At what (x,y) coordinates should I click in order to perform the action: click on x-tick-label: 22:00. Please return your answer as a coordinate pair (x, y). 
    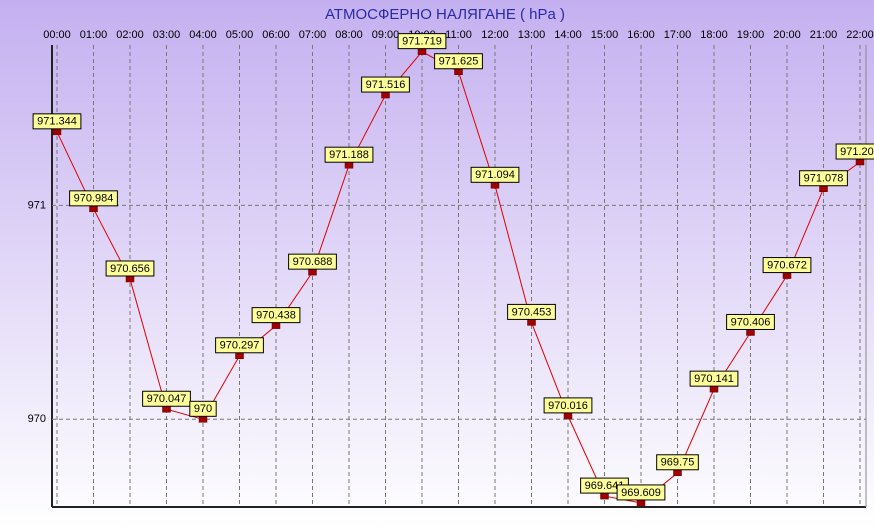
    Looking at the image, I should click on (860, 35).